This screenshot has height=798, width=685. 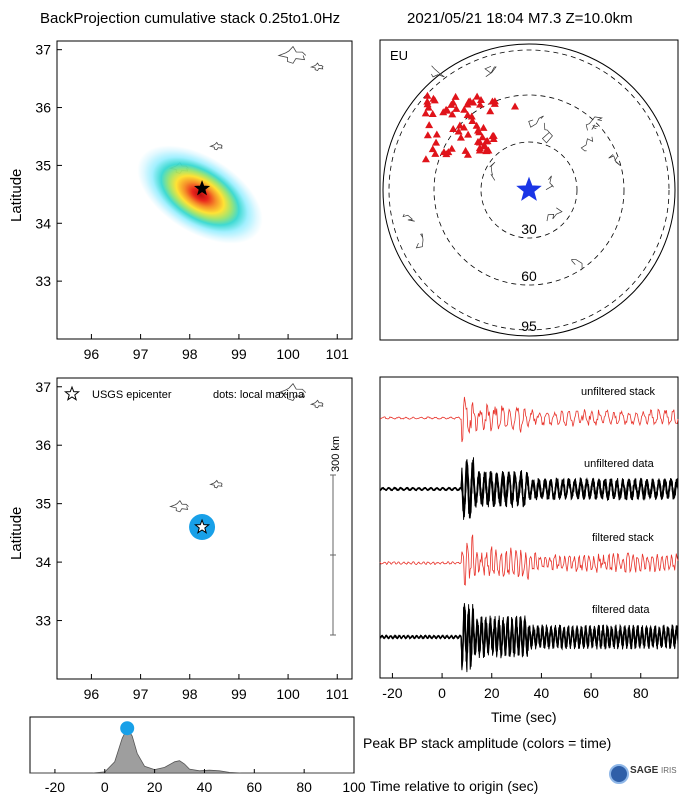 What do you see at coordinates (43, 621) in the screenshot?
I see `maxima-map-ytick-label: 33` at bounding box center [43, 621].